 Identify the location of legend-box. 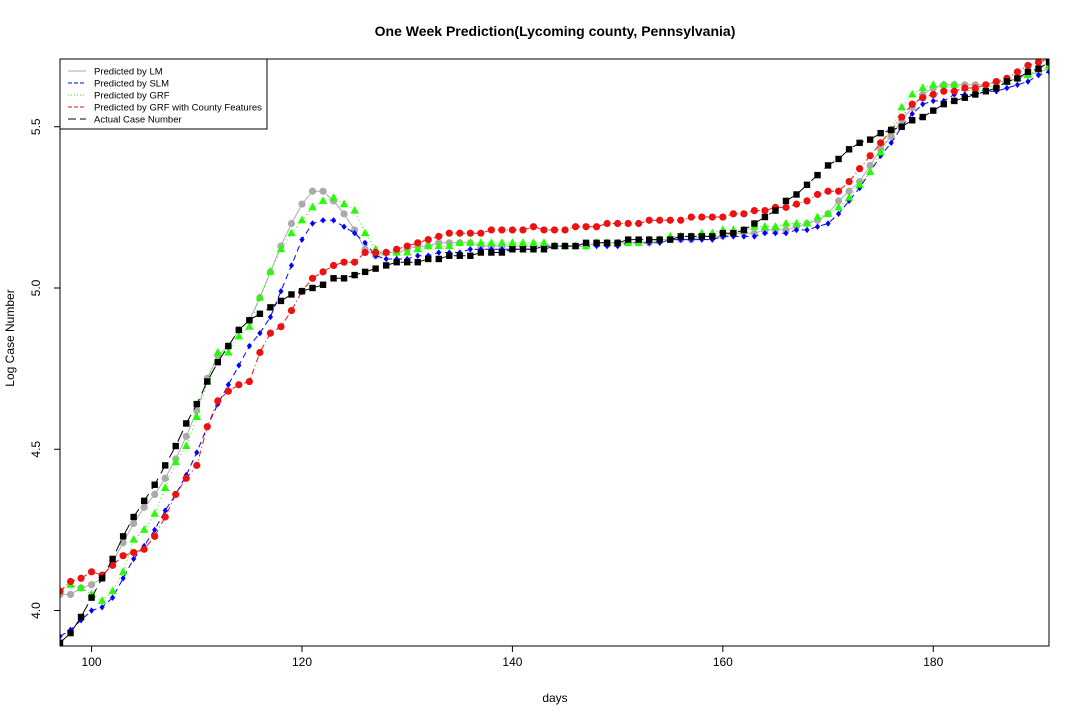
(163, 94).